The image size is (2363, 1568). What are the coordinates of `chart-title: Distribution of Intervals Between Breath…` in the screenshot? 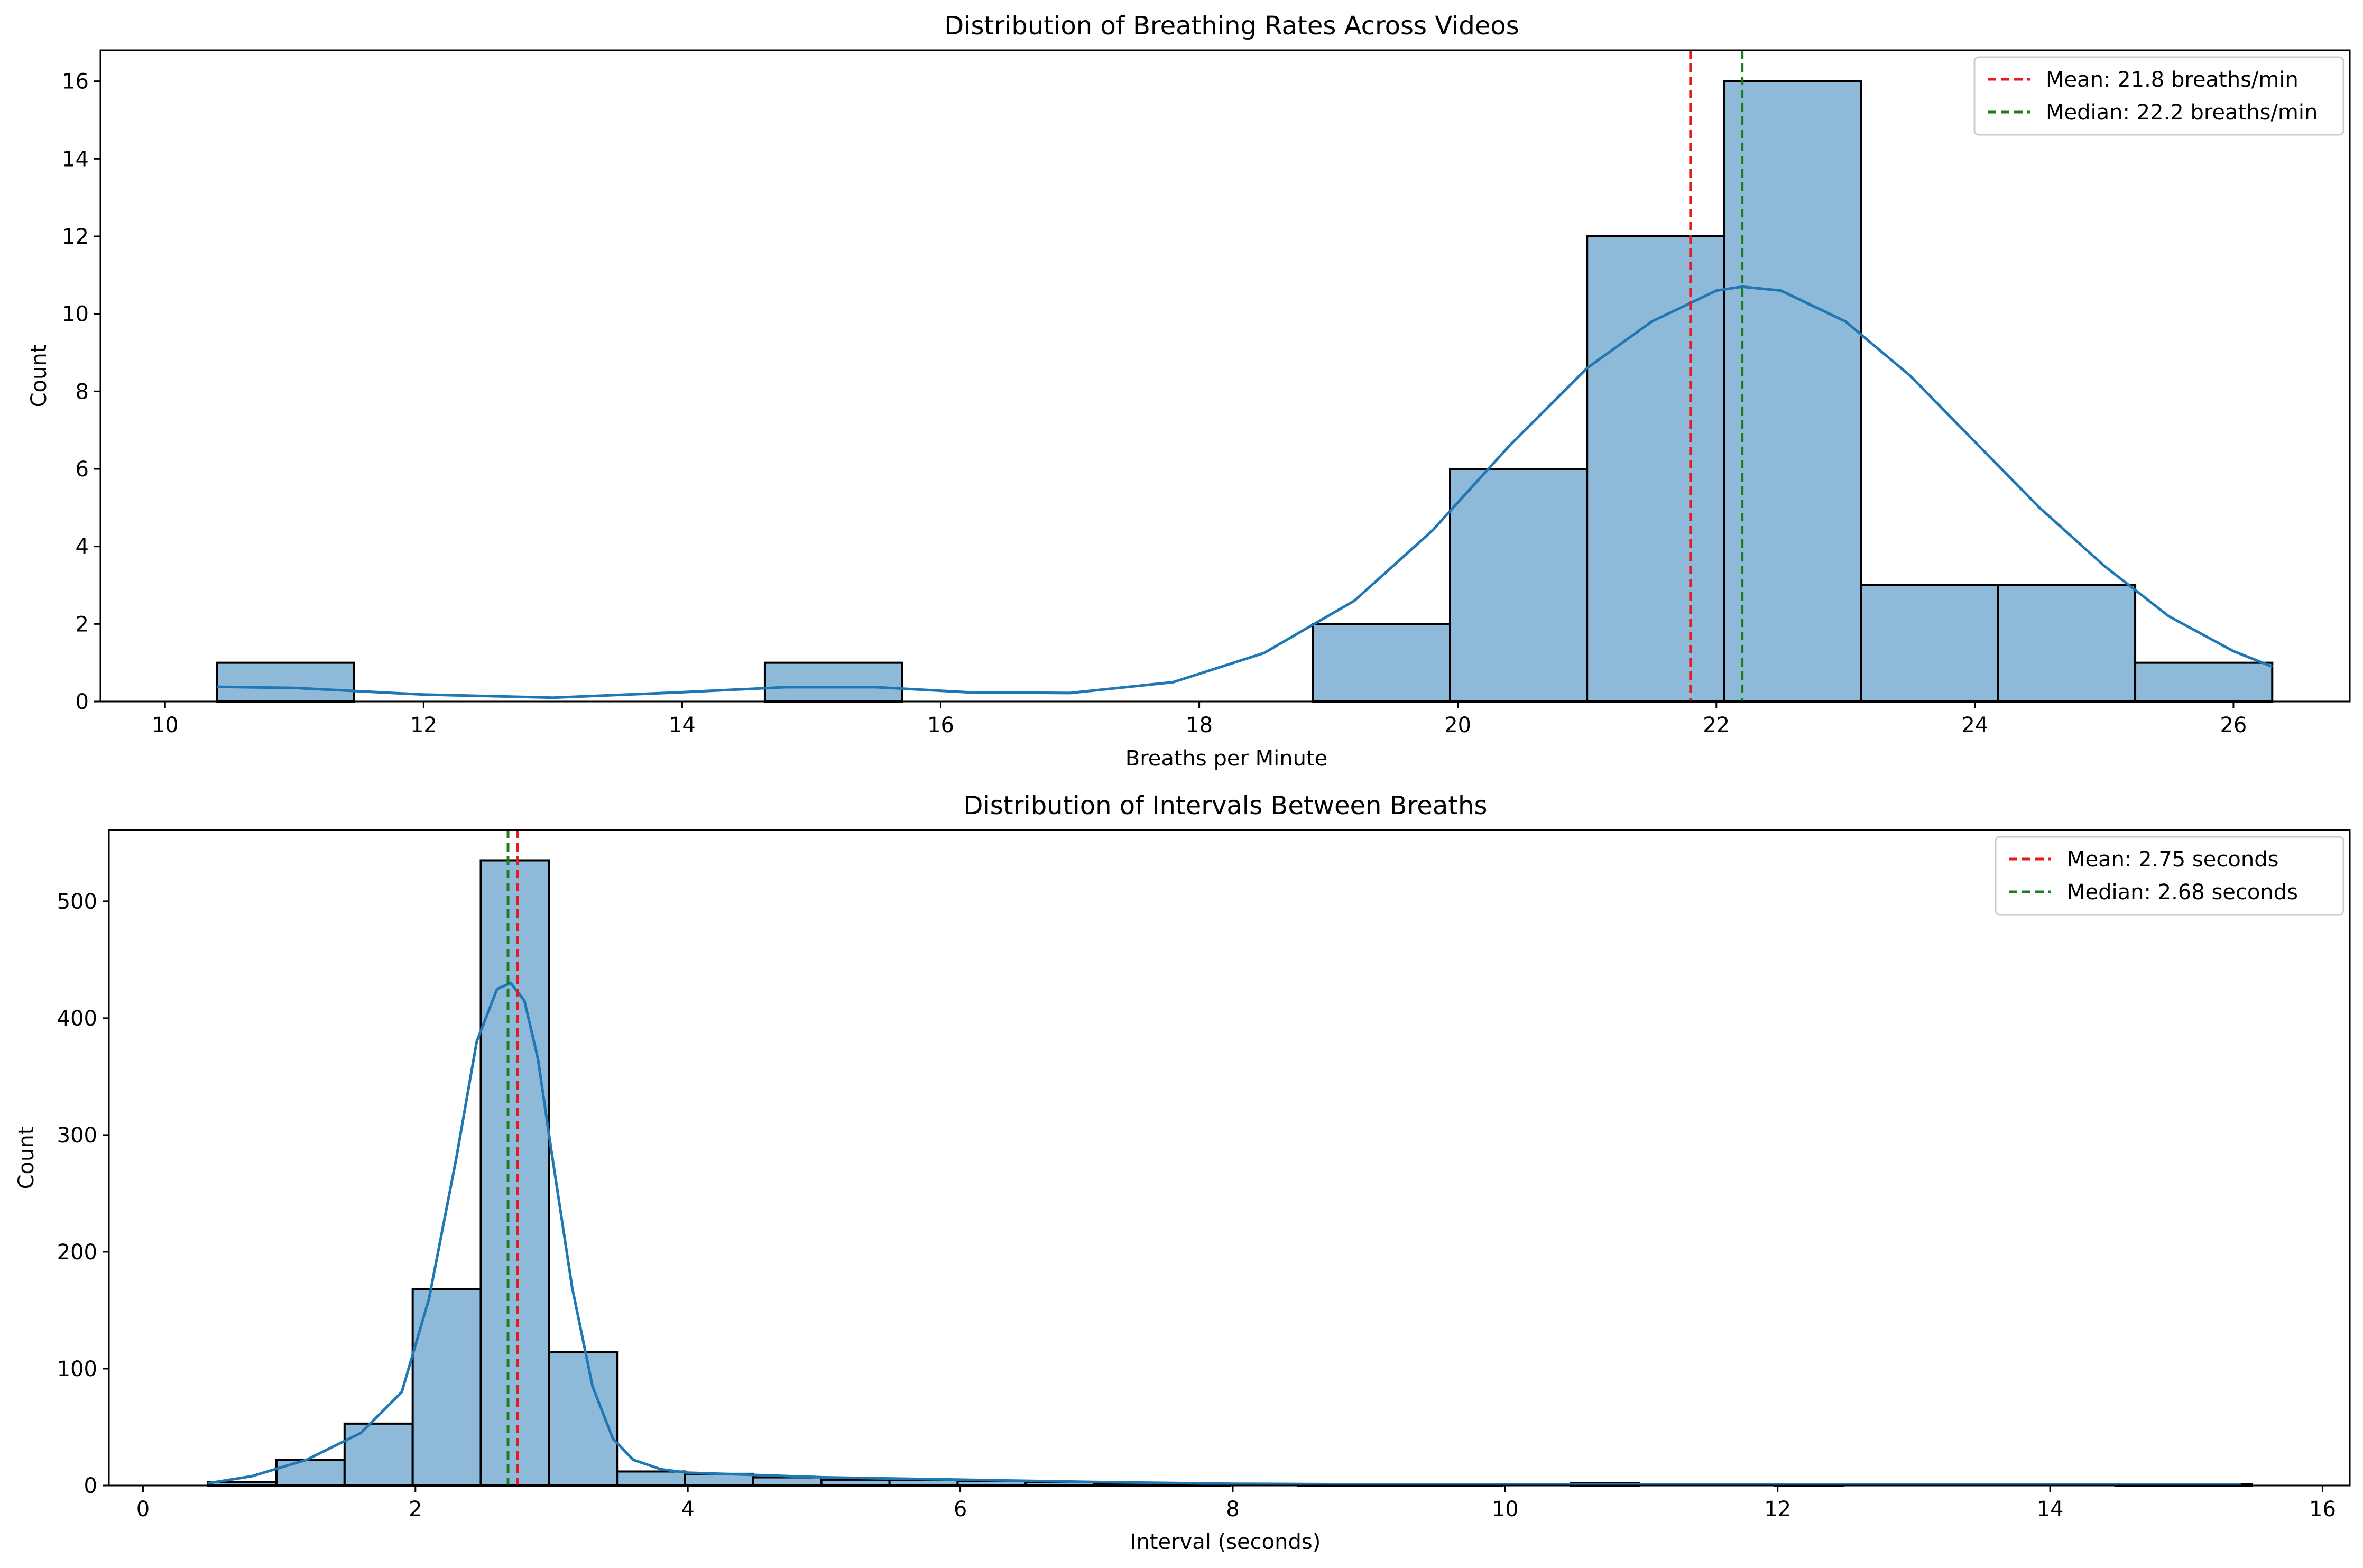 It's located at (1226, 805).